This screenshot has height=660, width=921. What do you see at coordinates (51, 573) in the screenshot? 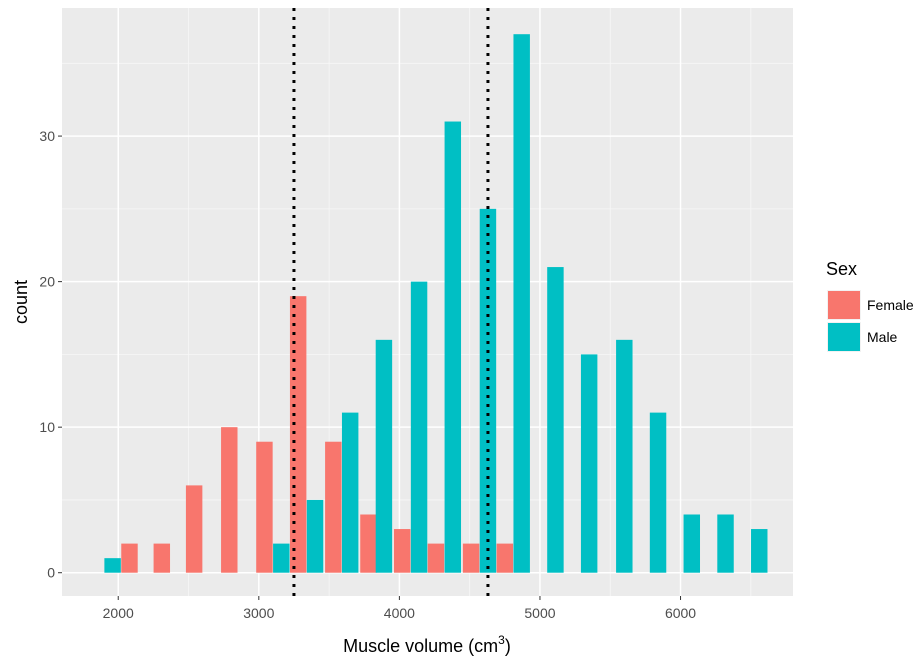
I see `y-tick-label: 0` at bounding box center [51, 573].